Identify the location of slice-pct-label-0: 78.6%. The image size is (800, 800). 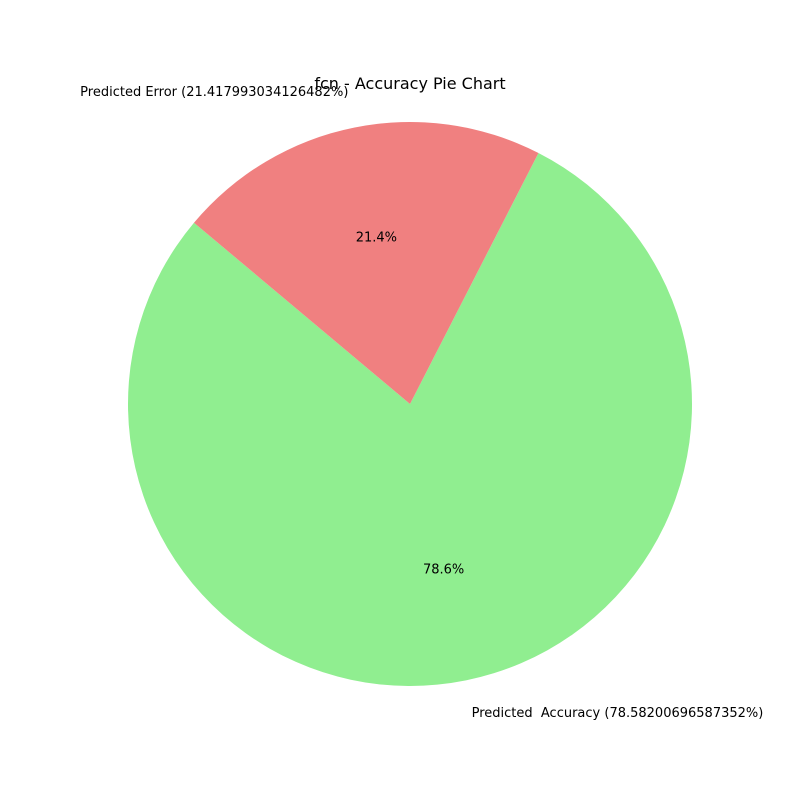
(443, 569).